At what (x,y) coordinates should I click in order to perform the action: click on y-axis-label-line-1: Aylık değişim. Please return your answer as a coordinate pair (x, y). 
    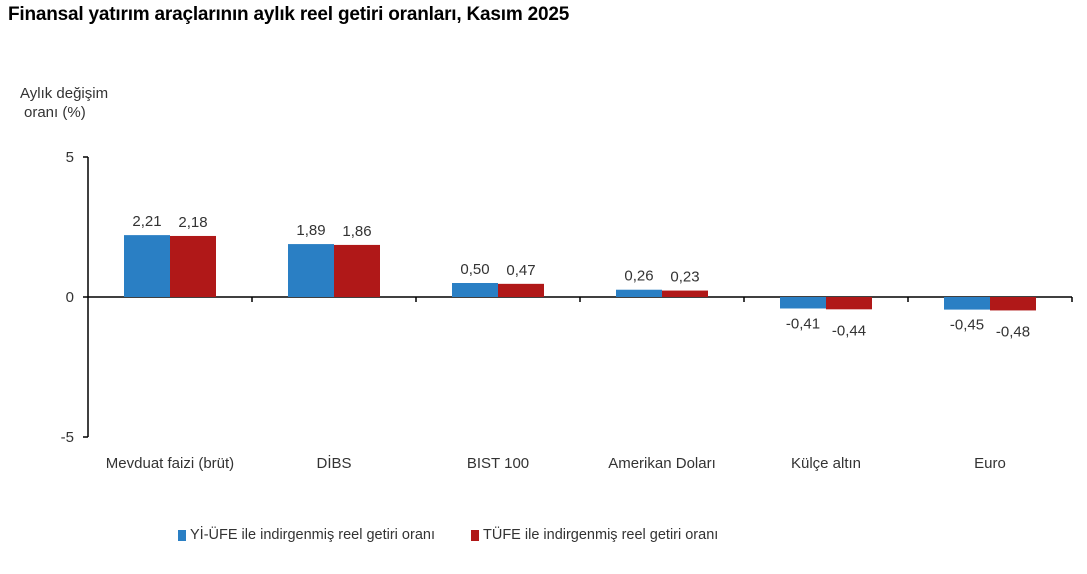
    Looking at the image, I should click on (64, 93).